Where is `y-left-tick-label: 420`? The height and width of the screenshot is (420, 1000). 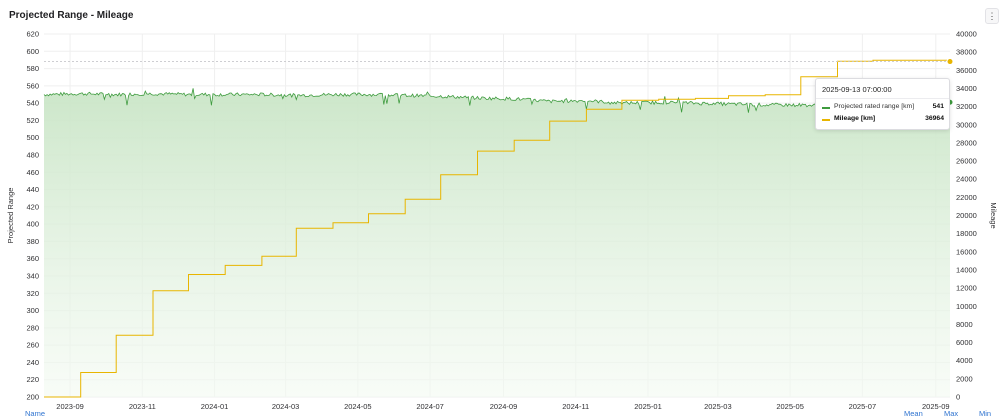 y-left-tick-label: 420 is located at coordinates (32, 206).